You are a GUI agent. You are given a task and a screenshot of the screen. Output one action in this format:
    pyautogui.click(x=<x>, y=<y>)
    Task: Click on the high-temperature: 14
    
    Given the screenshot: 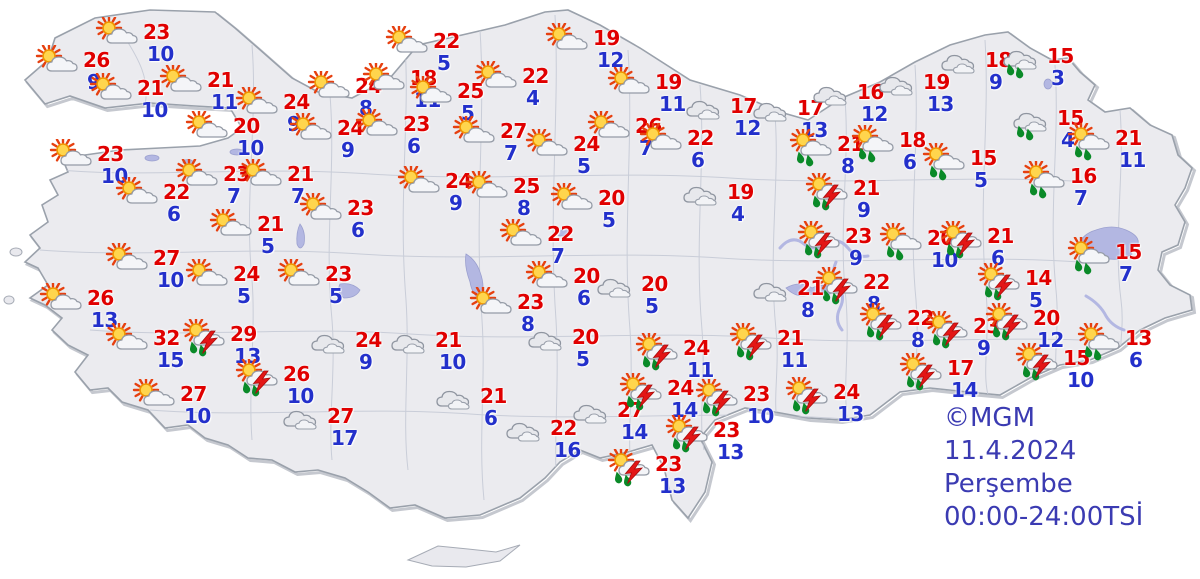 What is the action you would take?
    pyautogui.click(x=1038, y=278)
    